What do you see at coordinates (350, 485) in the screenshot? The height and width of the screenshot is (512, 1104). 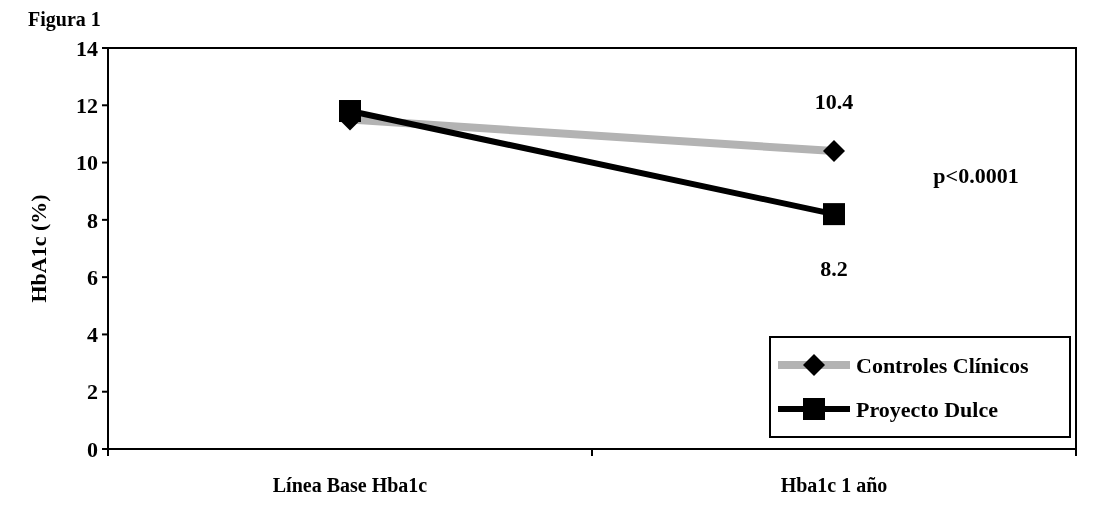 I see `x-tick-label: Línea Base Hba1c` at bounding box center [350, 485].